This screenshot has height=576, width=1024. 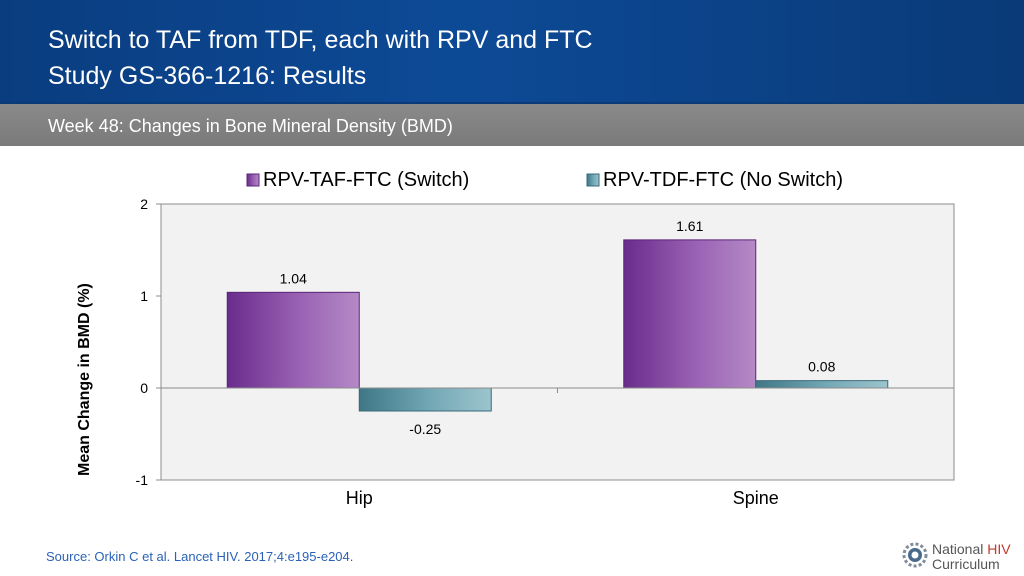 What do you see at coordinates (144, 296) in the screenshot?
I see `y-tick-label: 1` at bounding box center [144, 296].